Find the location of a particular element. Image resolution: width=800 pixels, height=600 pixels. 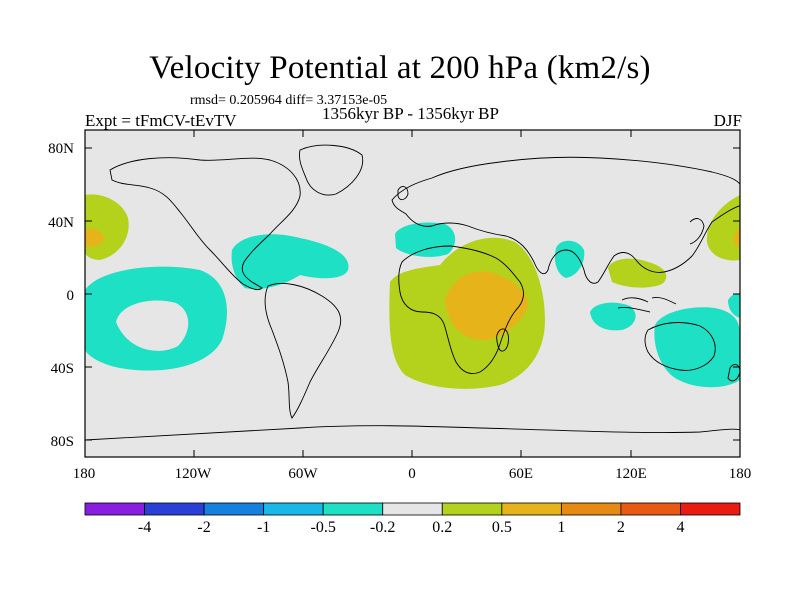

coast-eurasia is located at coordinates (565, 220).